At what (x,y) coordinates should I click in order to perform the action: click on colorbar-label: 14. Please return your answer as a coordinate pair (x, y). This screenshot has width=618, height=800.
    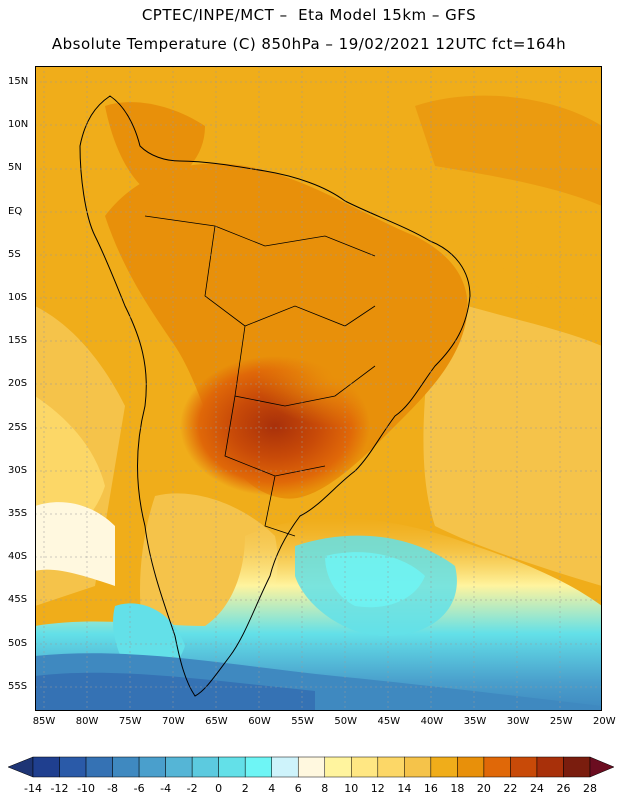
    Looking at the image, I should click on (404, 788).